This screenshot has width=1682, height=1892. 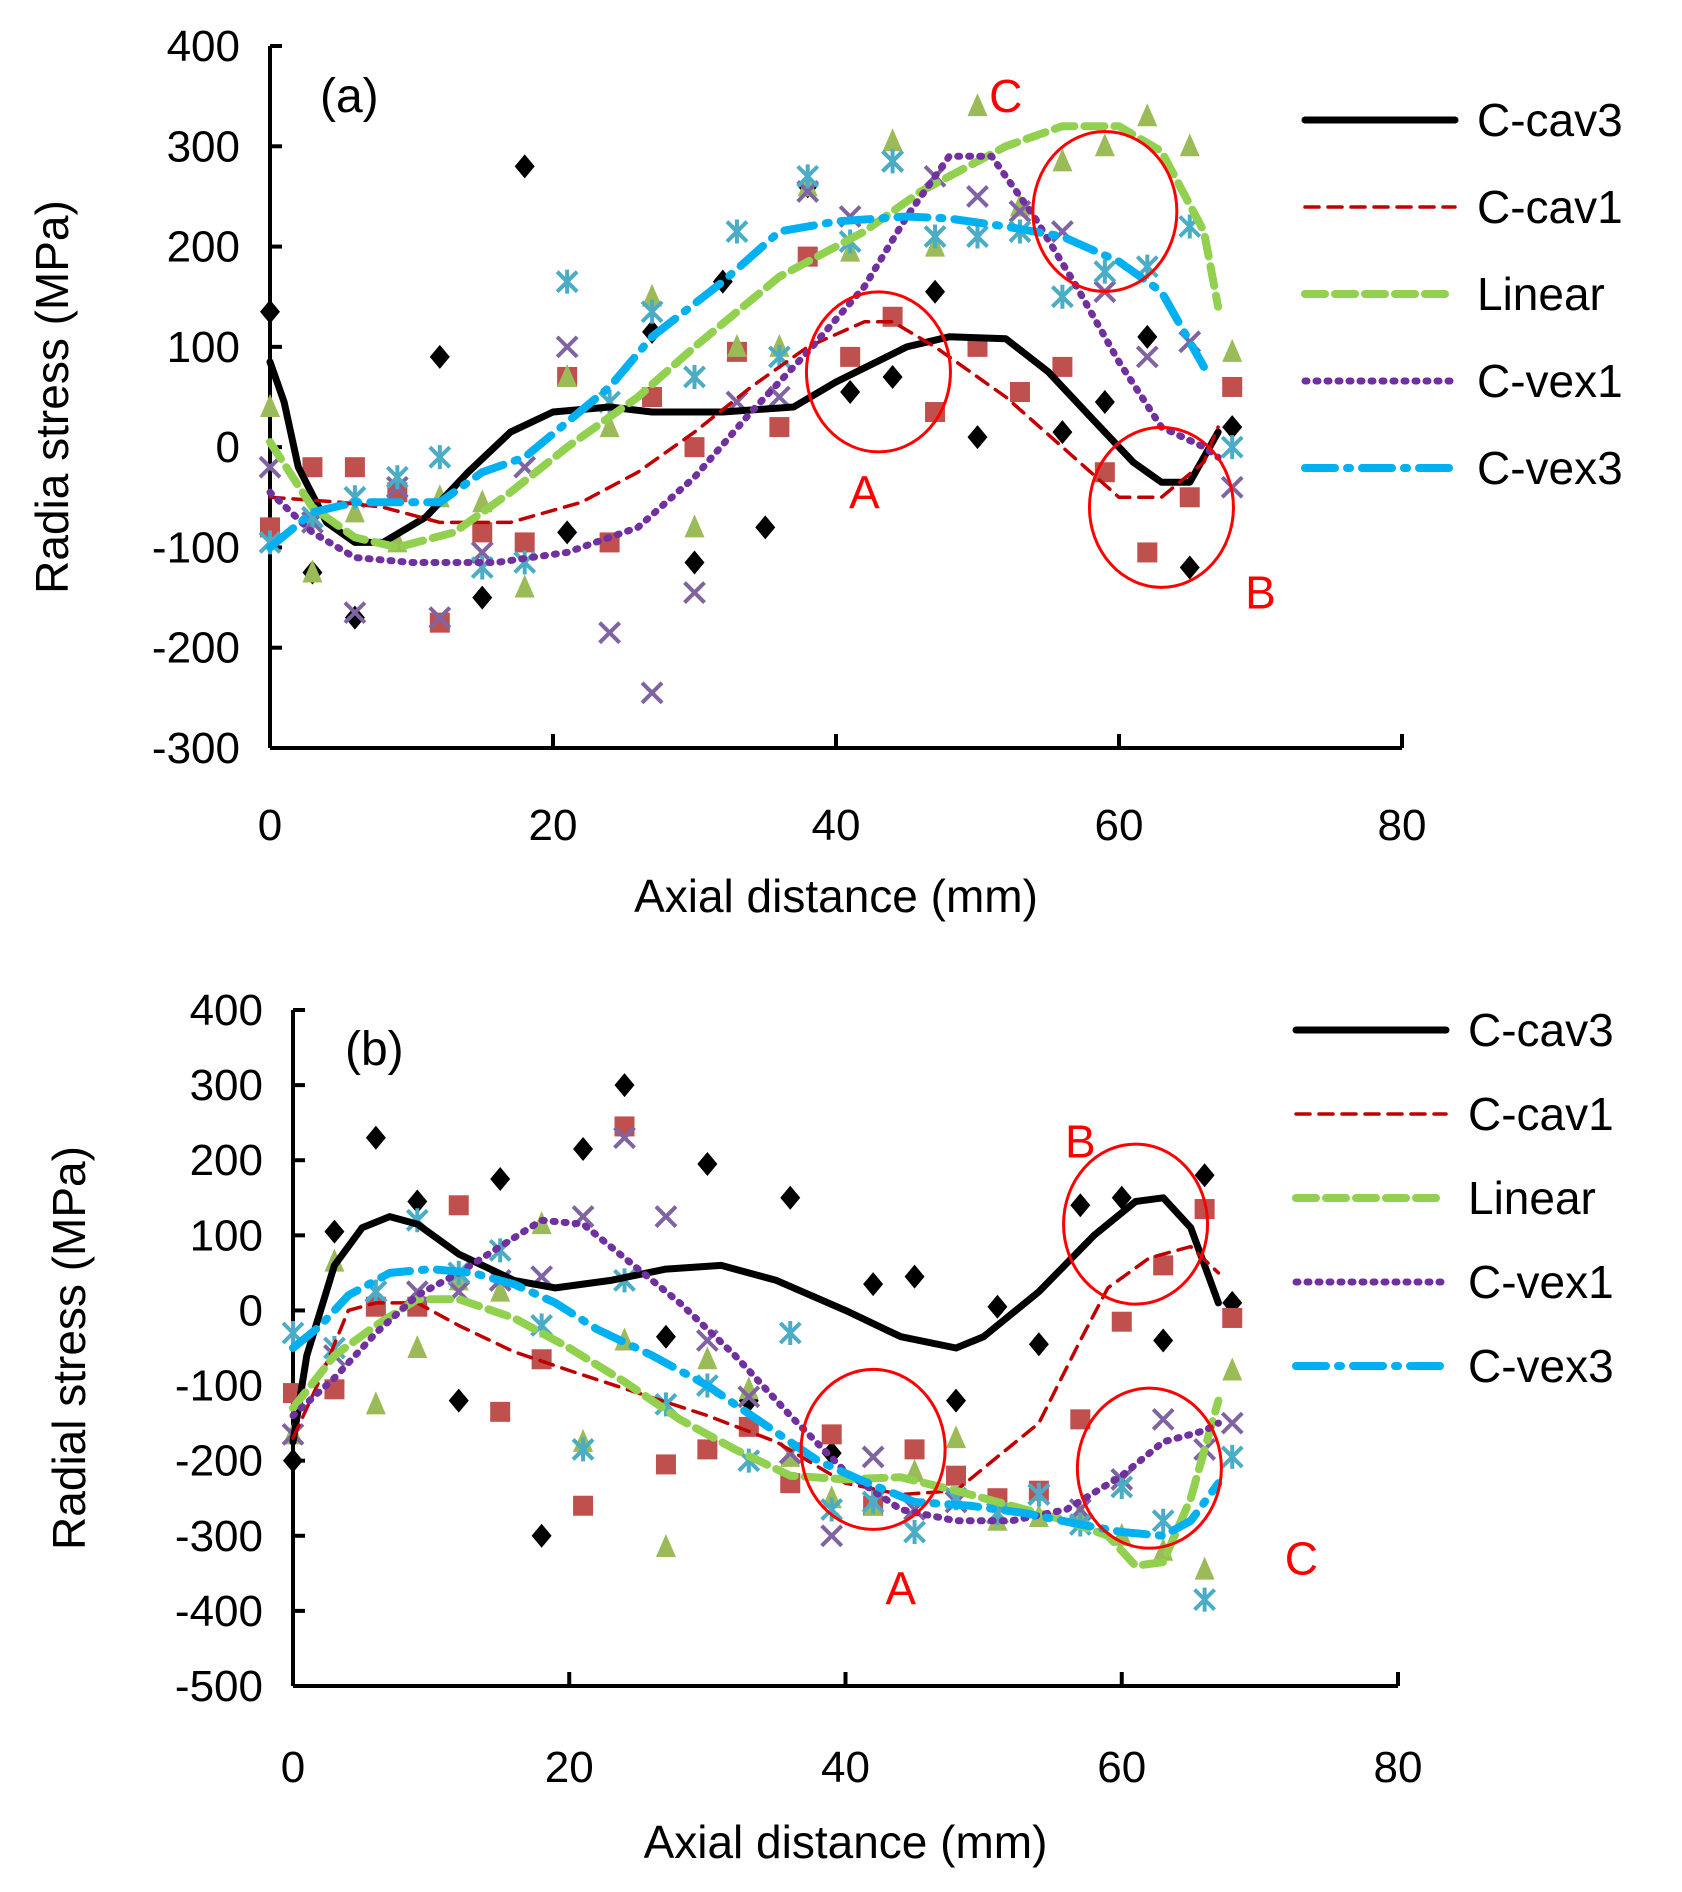 What do you see at coordinates (864, 492) in the screenshot?
I see `annotation-label: A` at bounding box center [864, 492].